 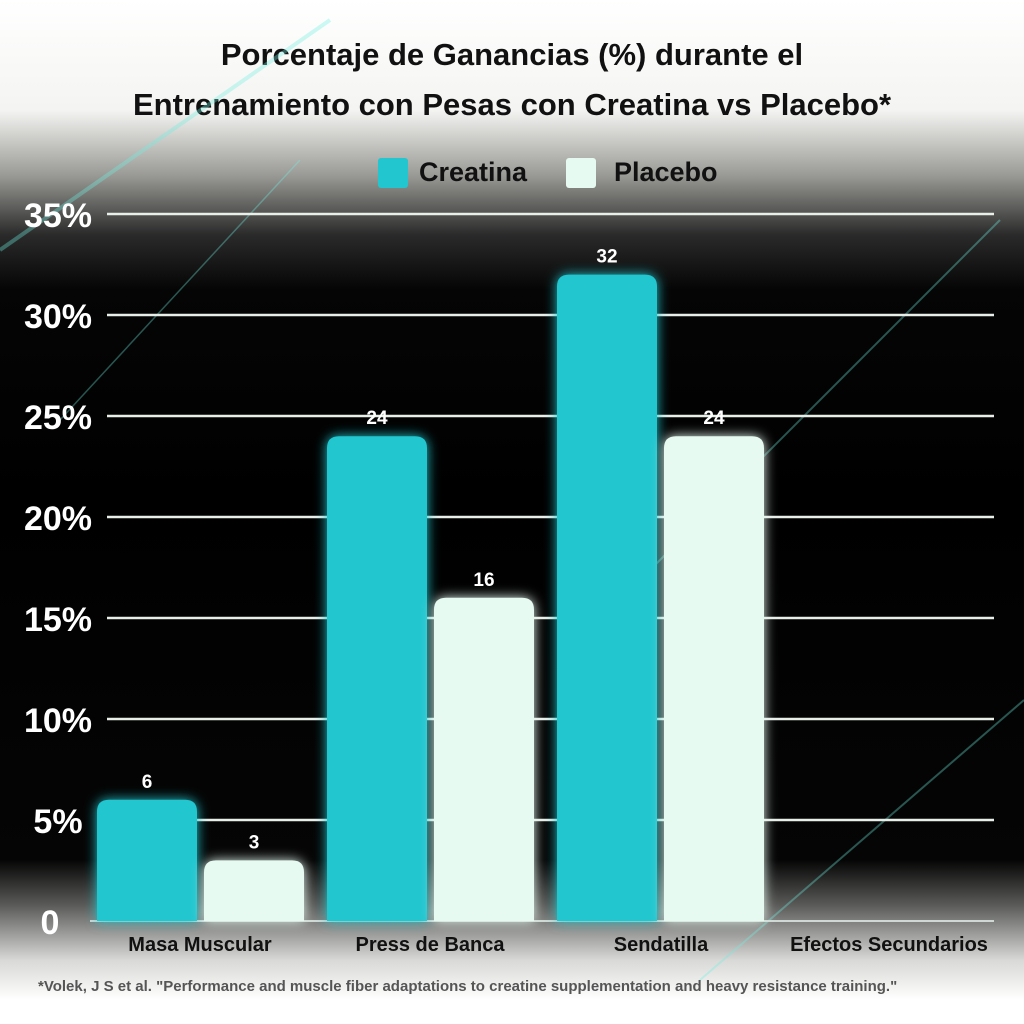 What do you see at coordinates (606, 257) in the screenshot?
I see `data-label: 32` at bounding box center [606, 257].